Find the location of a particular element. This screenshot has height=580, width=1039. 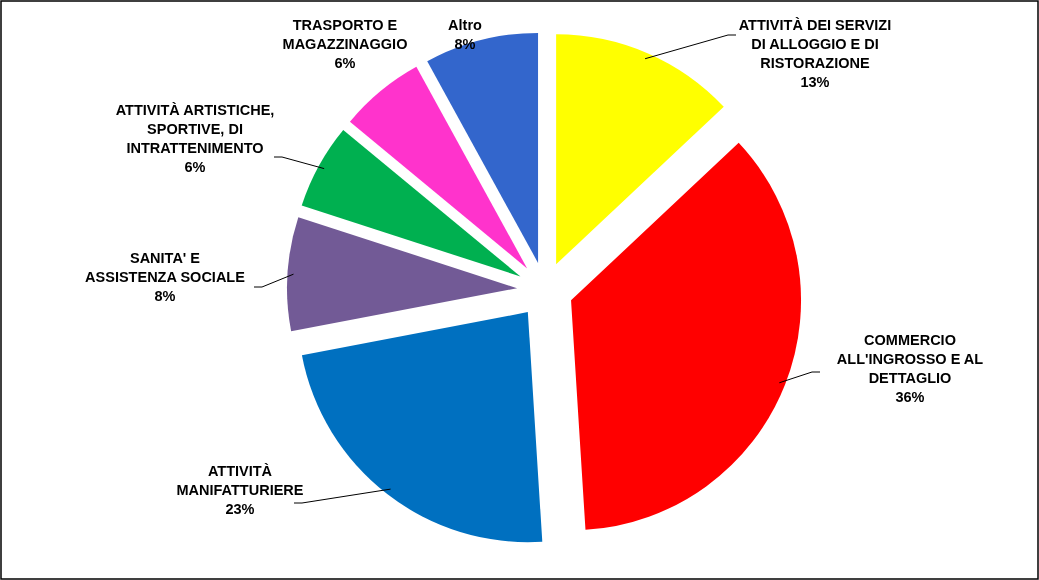

slice-label: Altro is located at coordinates (465, 25).